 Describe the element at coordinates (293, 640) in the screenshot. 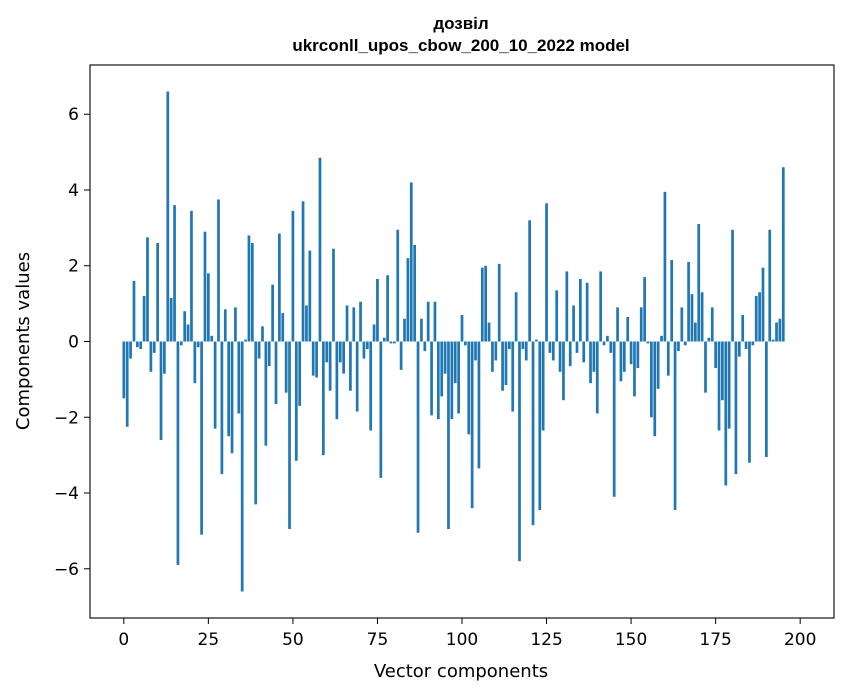

I see `x-tick-label: 50` at that location.